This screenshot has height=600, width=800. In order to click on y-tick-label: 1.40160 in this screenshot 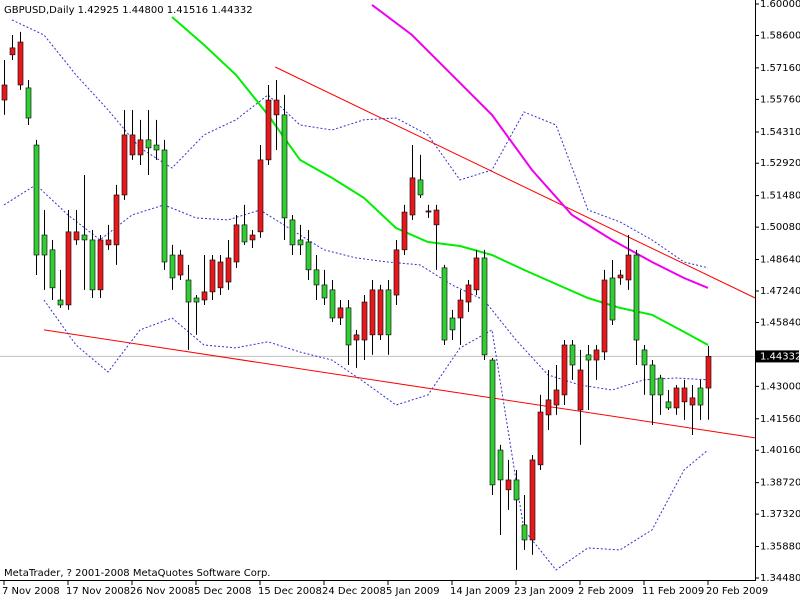, I will do `click(780, 450)`.